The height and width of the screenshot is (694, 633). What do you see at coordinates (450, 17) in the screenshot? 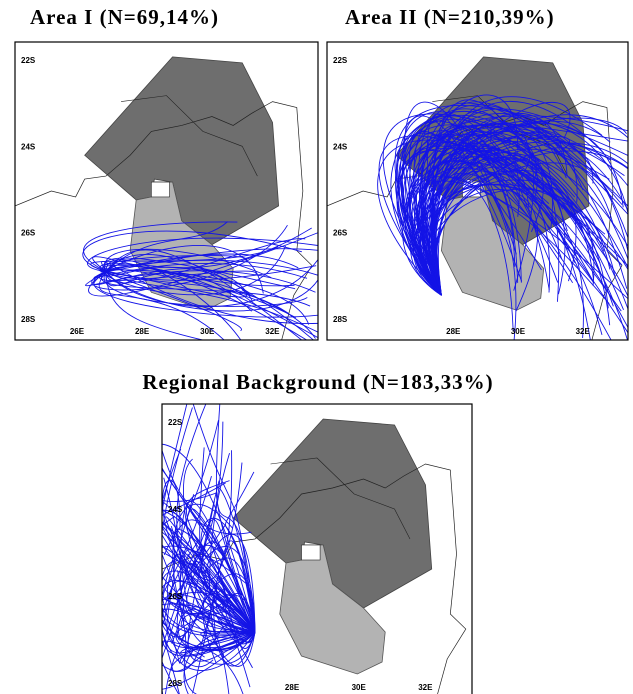
I see `panel-title: Area II (N=210,39%)` at bounding box center [450, 17].